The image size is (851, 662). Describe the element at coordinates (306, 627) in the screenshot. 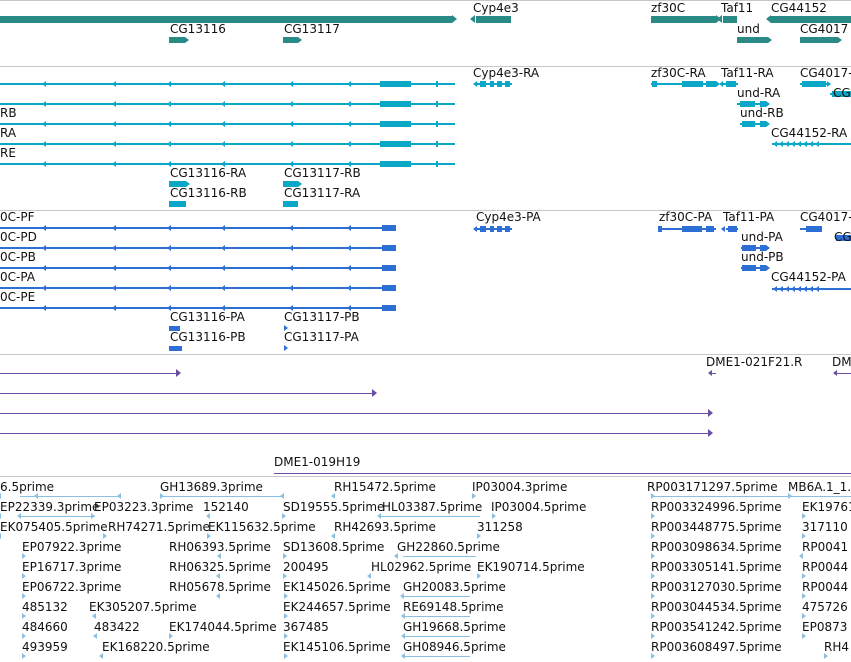

I see `est-label: 367485` at that location.